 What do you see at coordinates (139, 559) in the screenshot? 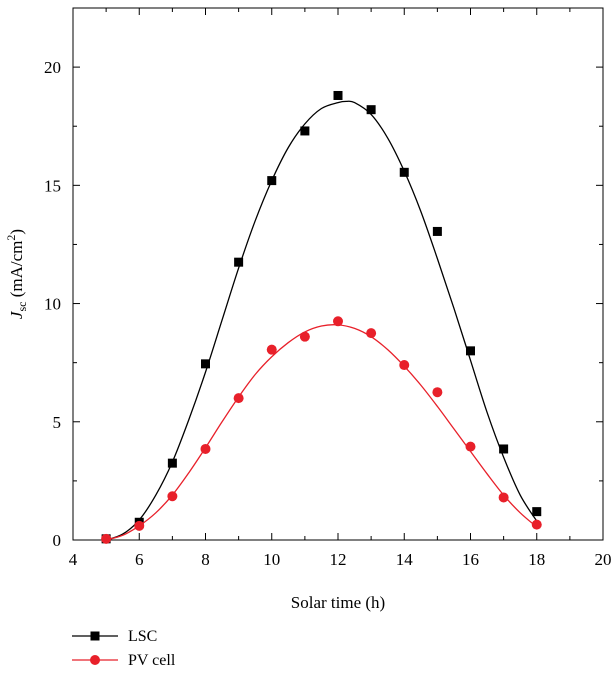
I see `x-tick-label: 6` at bounding box center [139, 559].